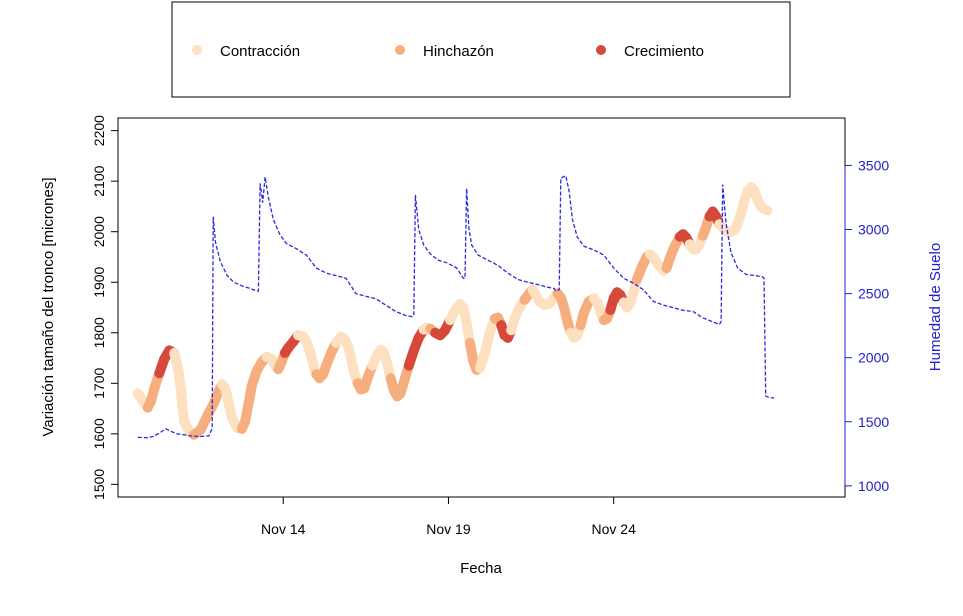 This screenshot has height=616, width=963. I want to click on y2-tick-label: 2500, so click(873, 294).